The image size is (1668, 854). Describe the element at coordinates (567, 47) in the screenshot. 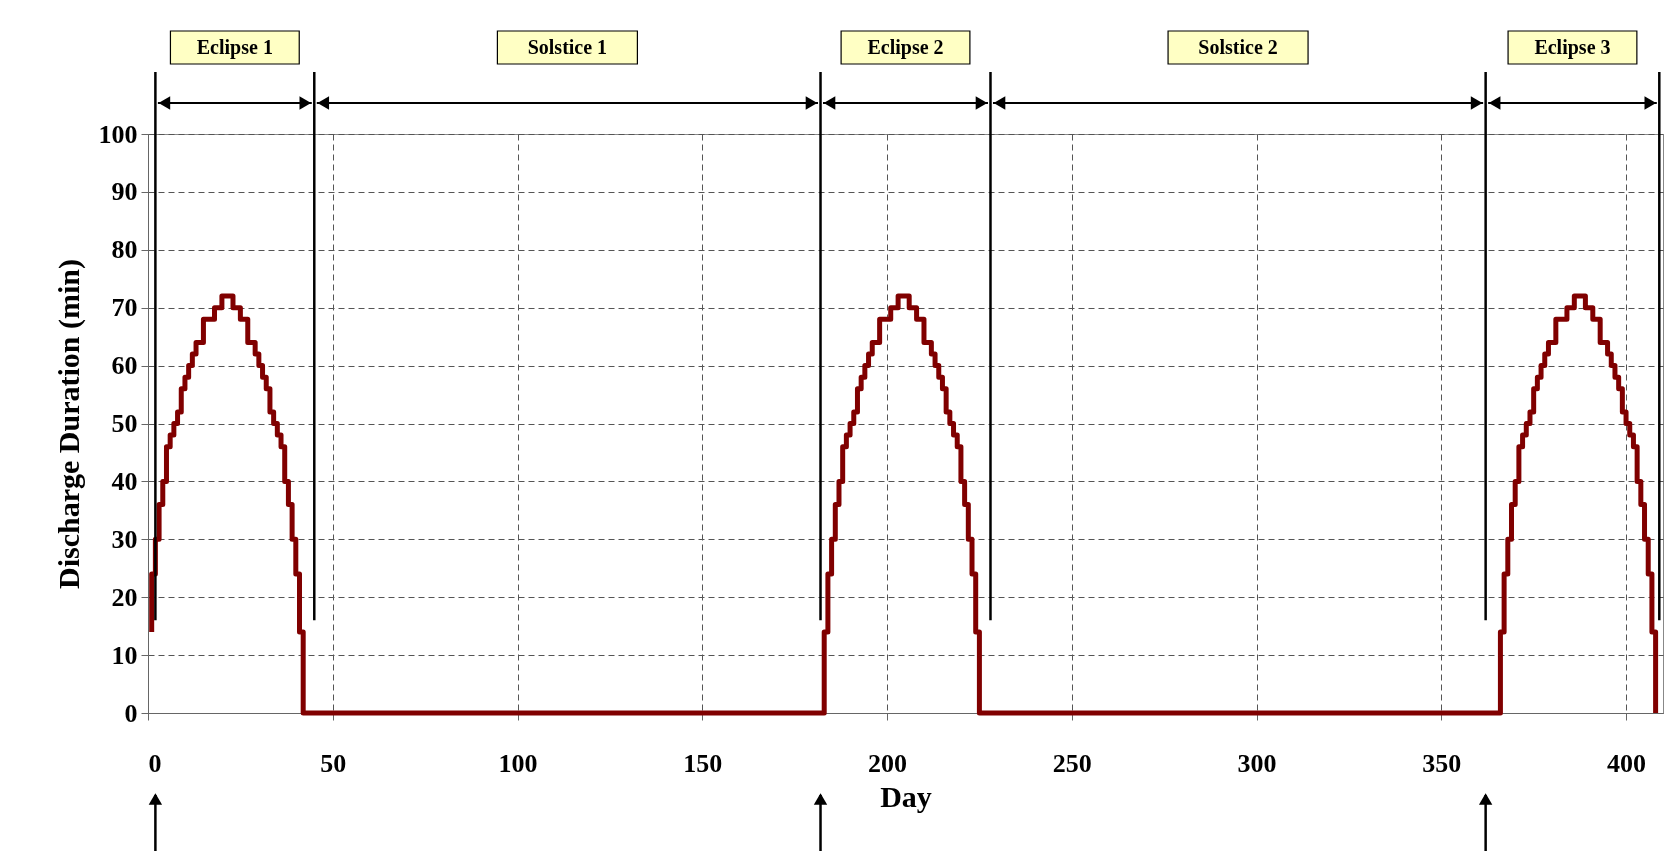

I see `text: Solstice 1` at that location.